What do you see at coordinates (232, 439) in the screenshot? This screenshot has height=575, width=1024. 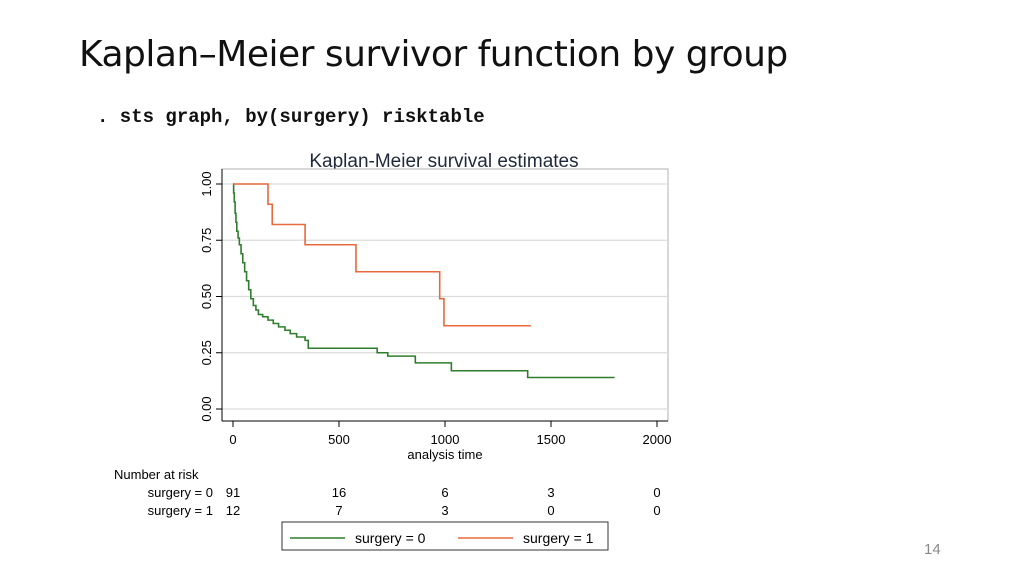 I see `x-tick-label: 0` at bounding box center [232, 439].